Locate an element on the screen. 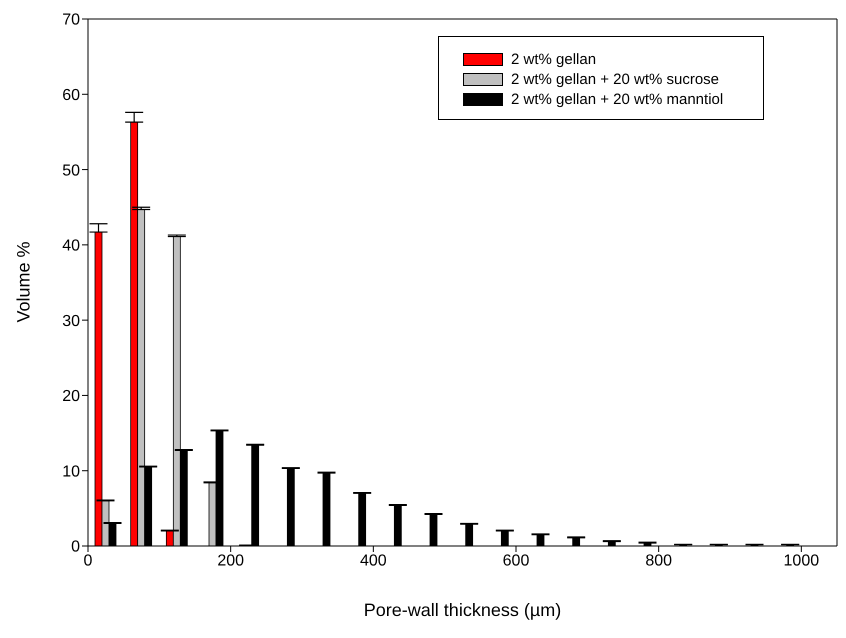 The height and width of the screenshot is (638, 846). y-tick-label: 30 is located at coordinates (71, 321).